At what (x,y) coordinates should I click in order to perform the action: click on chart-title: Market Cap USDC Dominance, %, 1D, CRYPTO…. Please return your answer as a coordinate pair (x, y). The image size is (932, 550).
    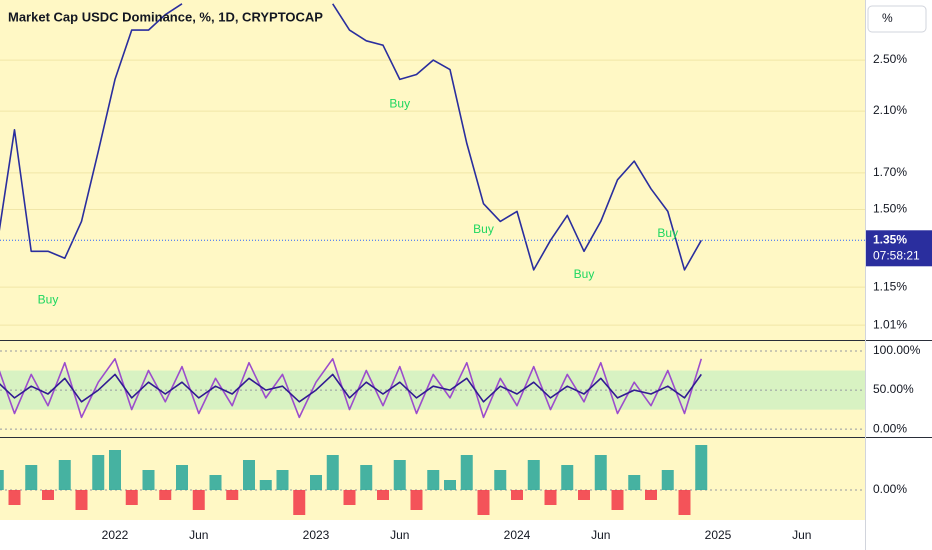
    Looking at the image, I should click on (165, 16).